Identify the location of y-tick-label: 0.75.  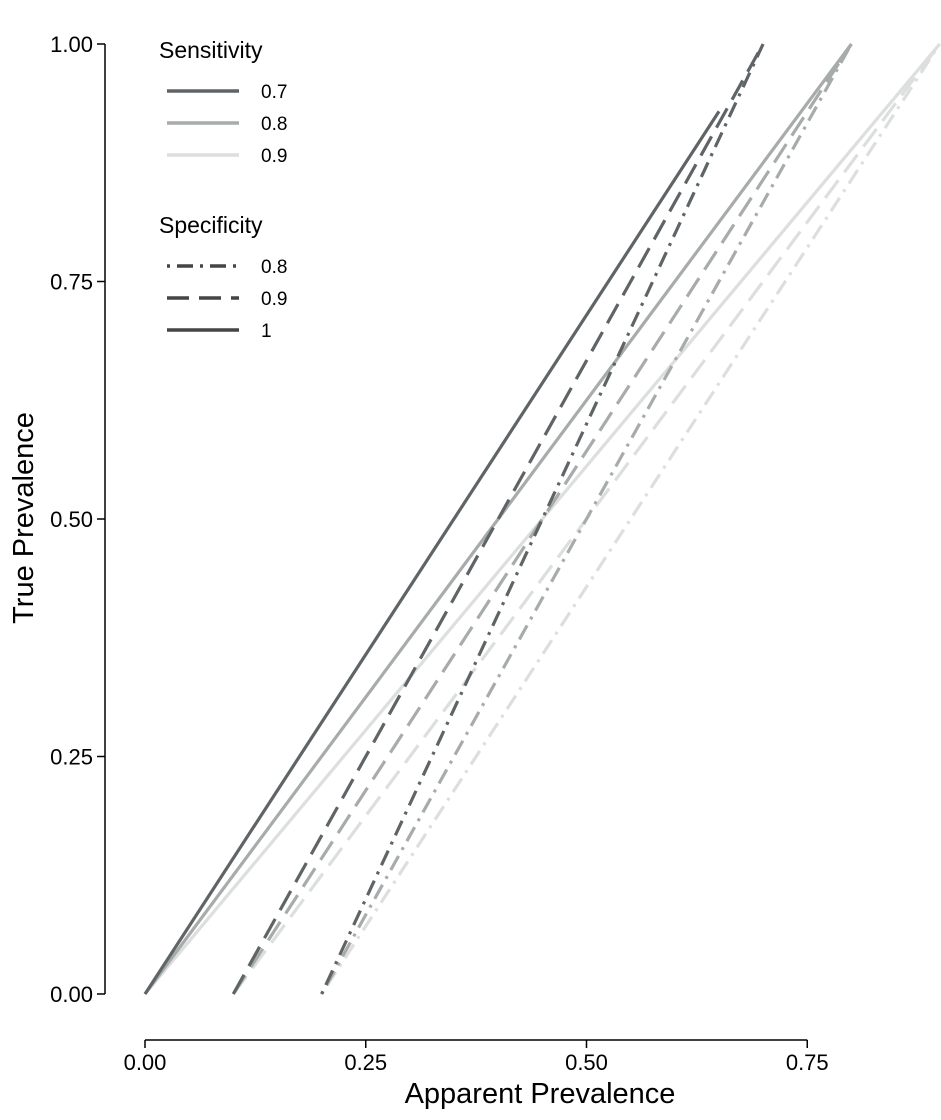
(71, 282).